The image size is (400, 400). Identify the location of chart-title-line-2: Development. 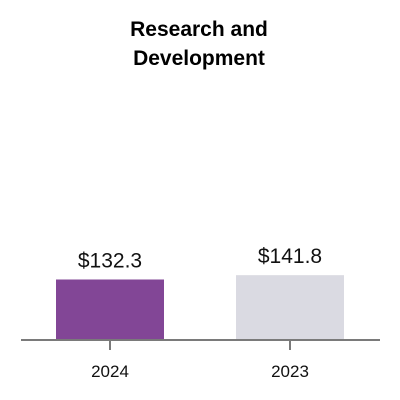
(199, 58).